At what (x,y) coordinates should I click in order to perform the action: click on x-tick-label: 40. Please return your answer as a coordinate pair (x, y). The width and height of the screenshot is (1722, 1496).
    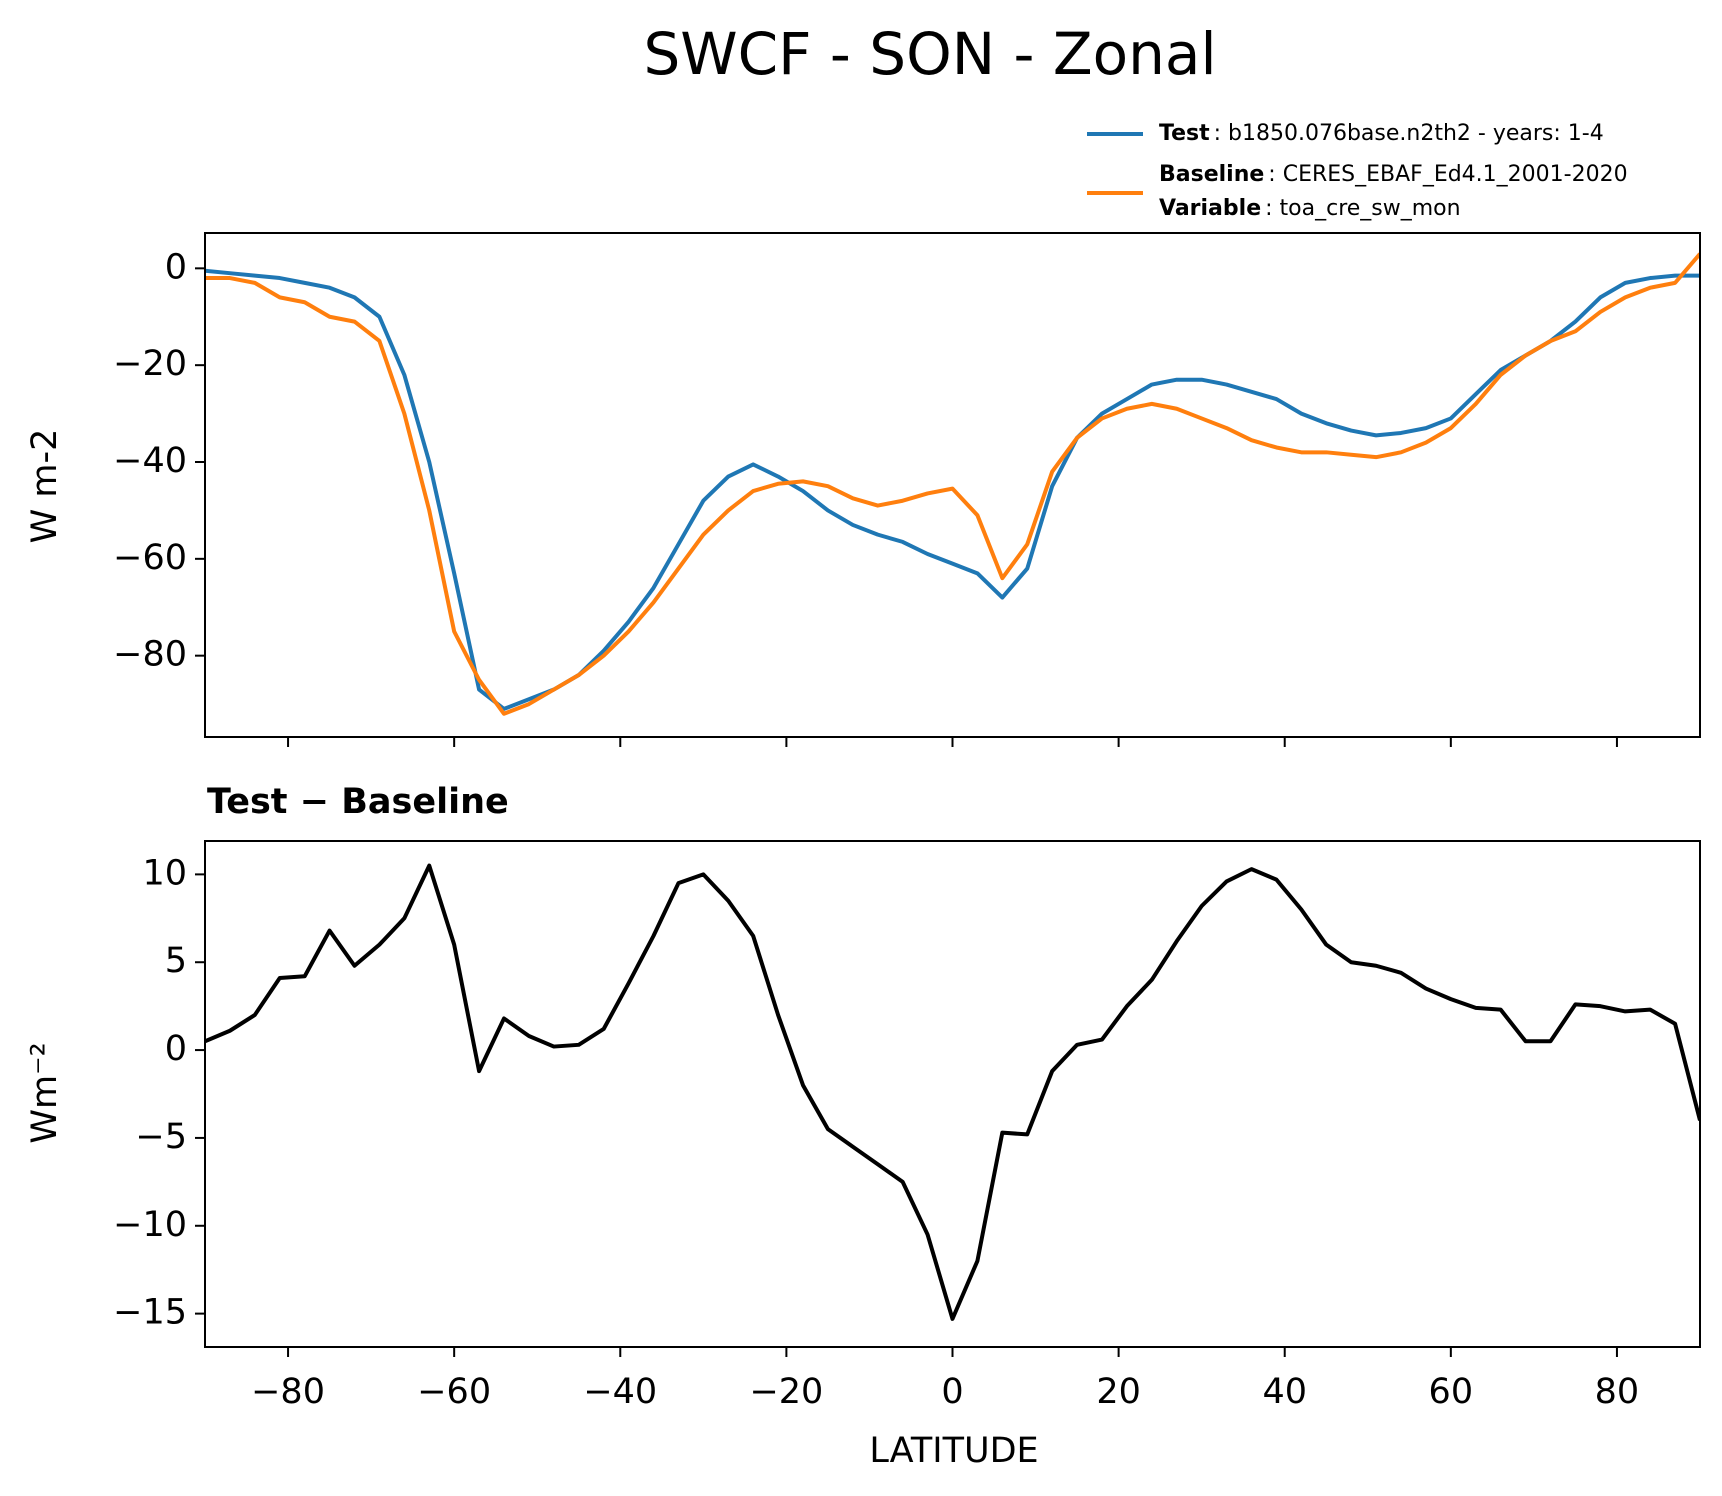
    Looking at the image, I should click on (1284, 1392).